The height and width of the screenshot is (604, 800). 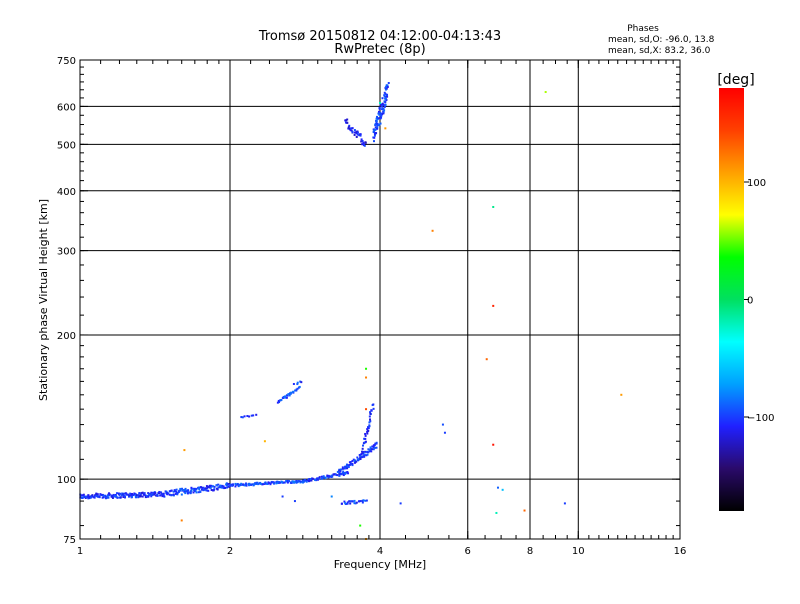 What do you see at coordinates (66, 145) in the screenshot?
I see `y-tick-label: 500` at bounding box center [66, 145].